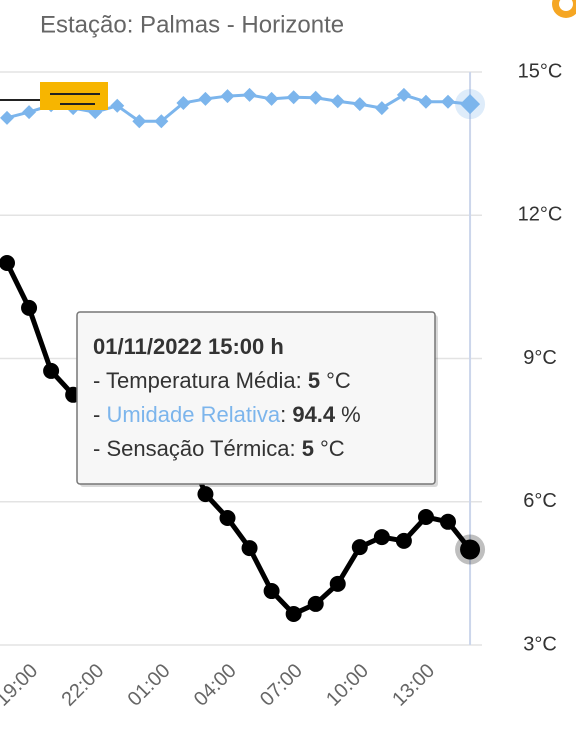 Image resolution: width=576 pixels, height=750 pixels. I want to click on tooltip-row: - Umidade Relativa: 94.4%, so click(227, 414).